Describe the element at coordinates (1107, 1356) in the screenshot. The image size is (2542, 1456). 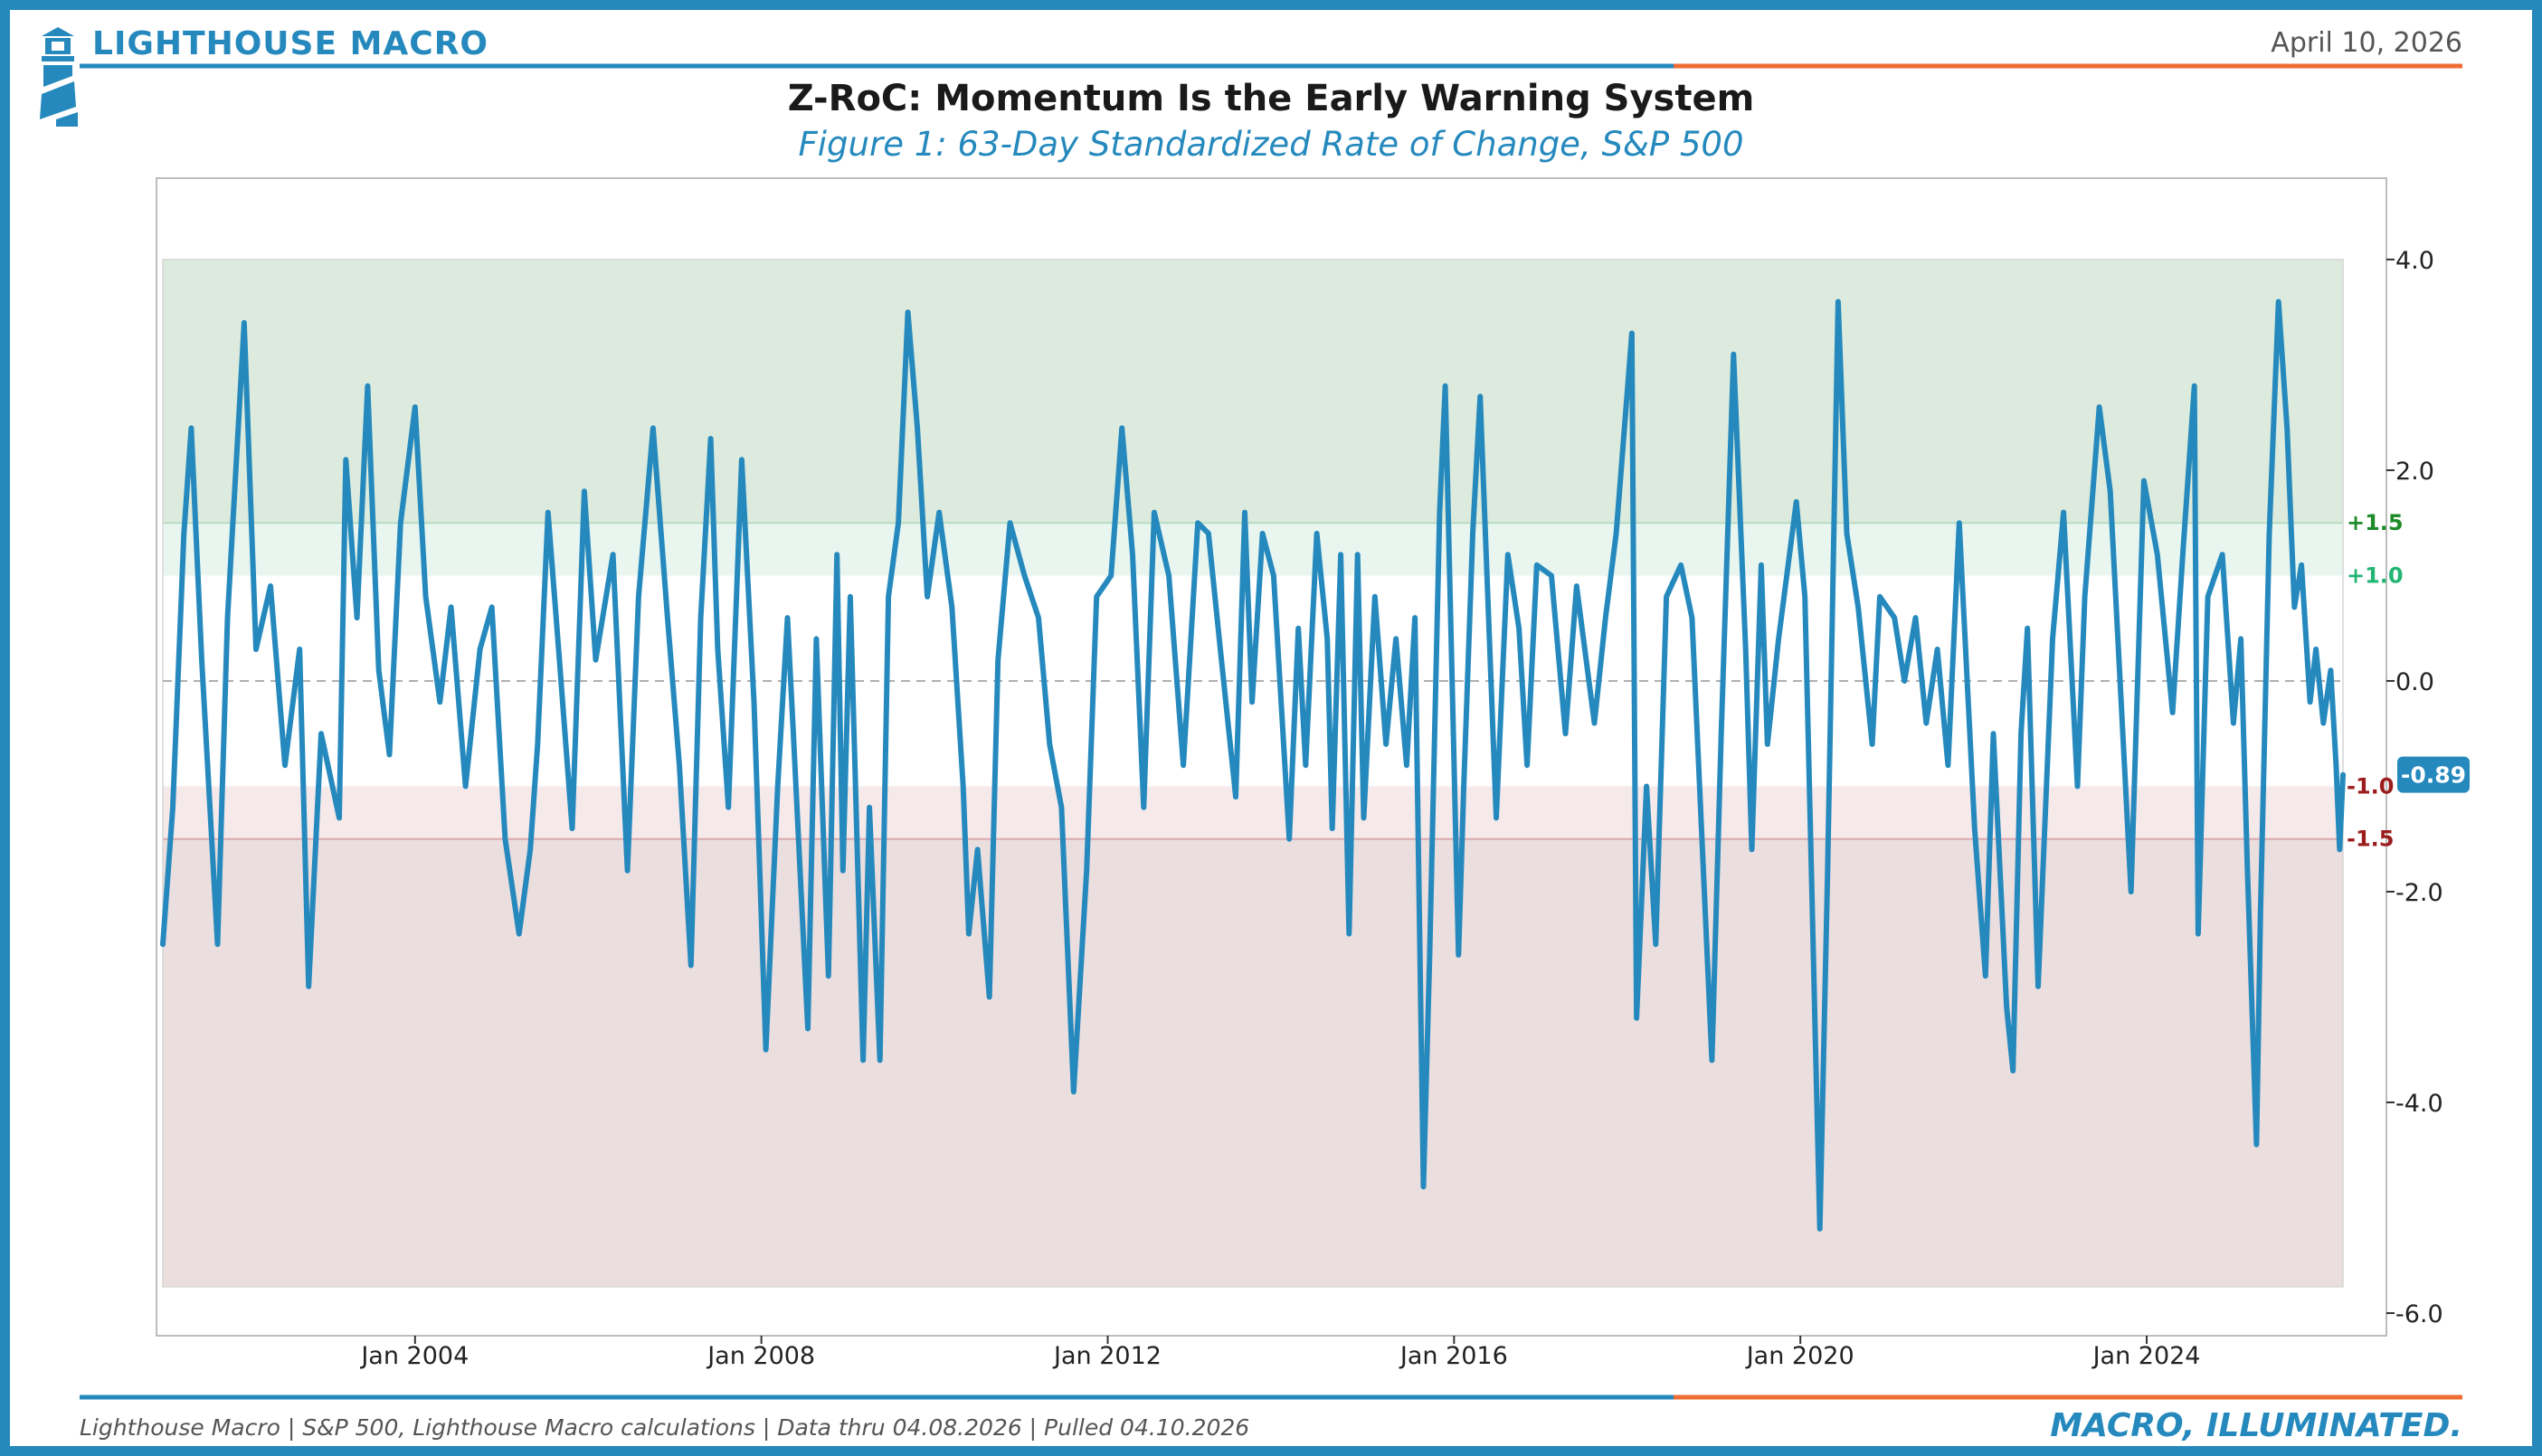
I see `x-tick-label: Jan 2012` at that location.